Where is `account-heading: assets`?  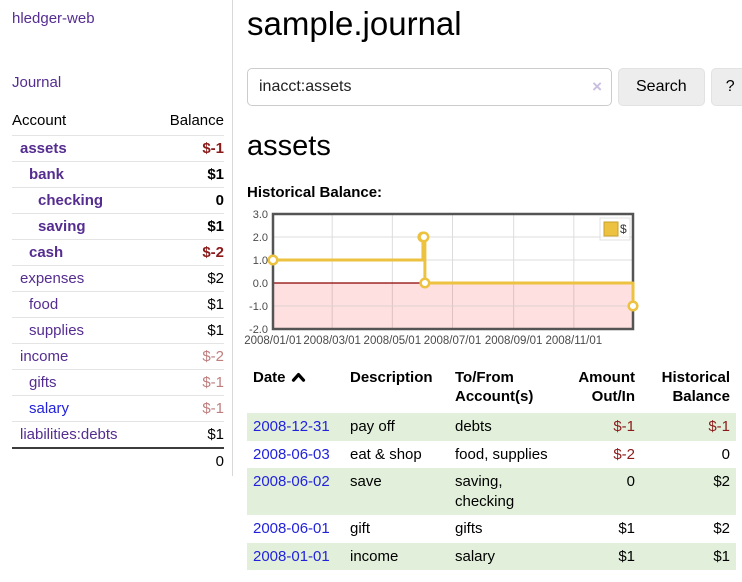
account-heading: assets is located at coordinates (289, 145).